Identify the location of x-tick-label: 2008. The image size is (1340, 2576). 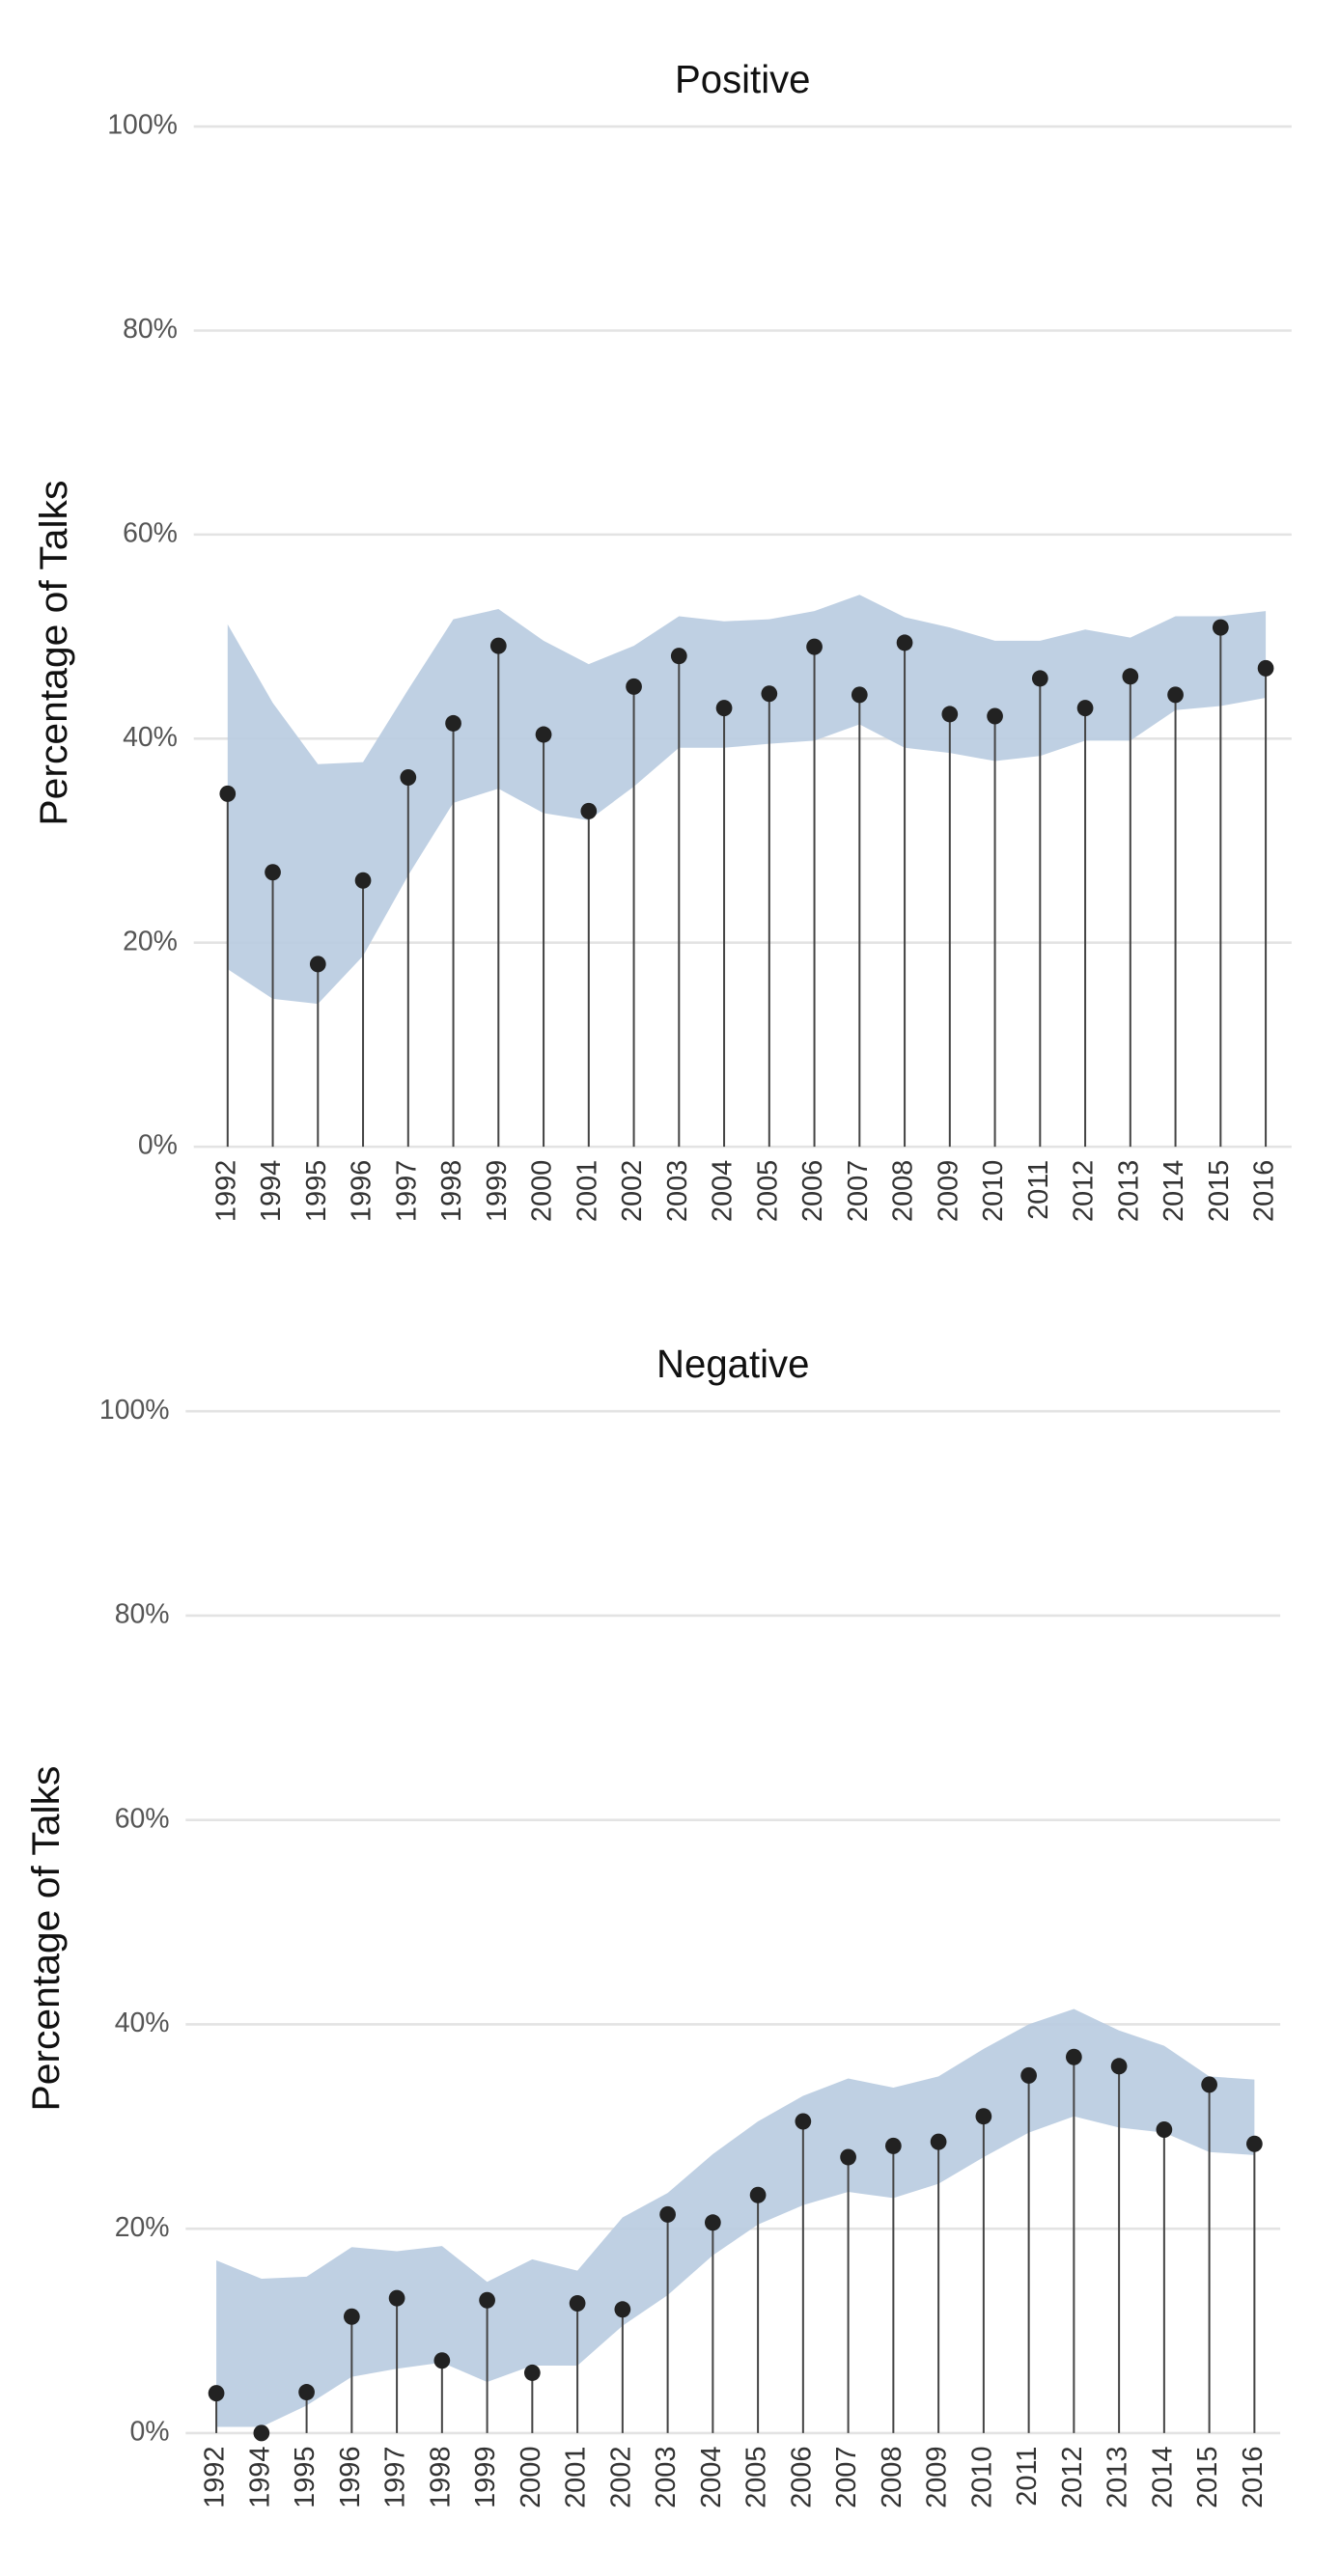
(892, 2477).